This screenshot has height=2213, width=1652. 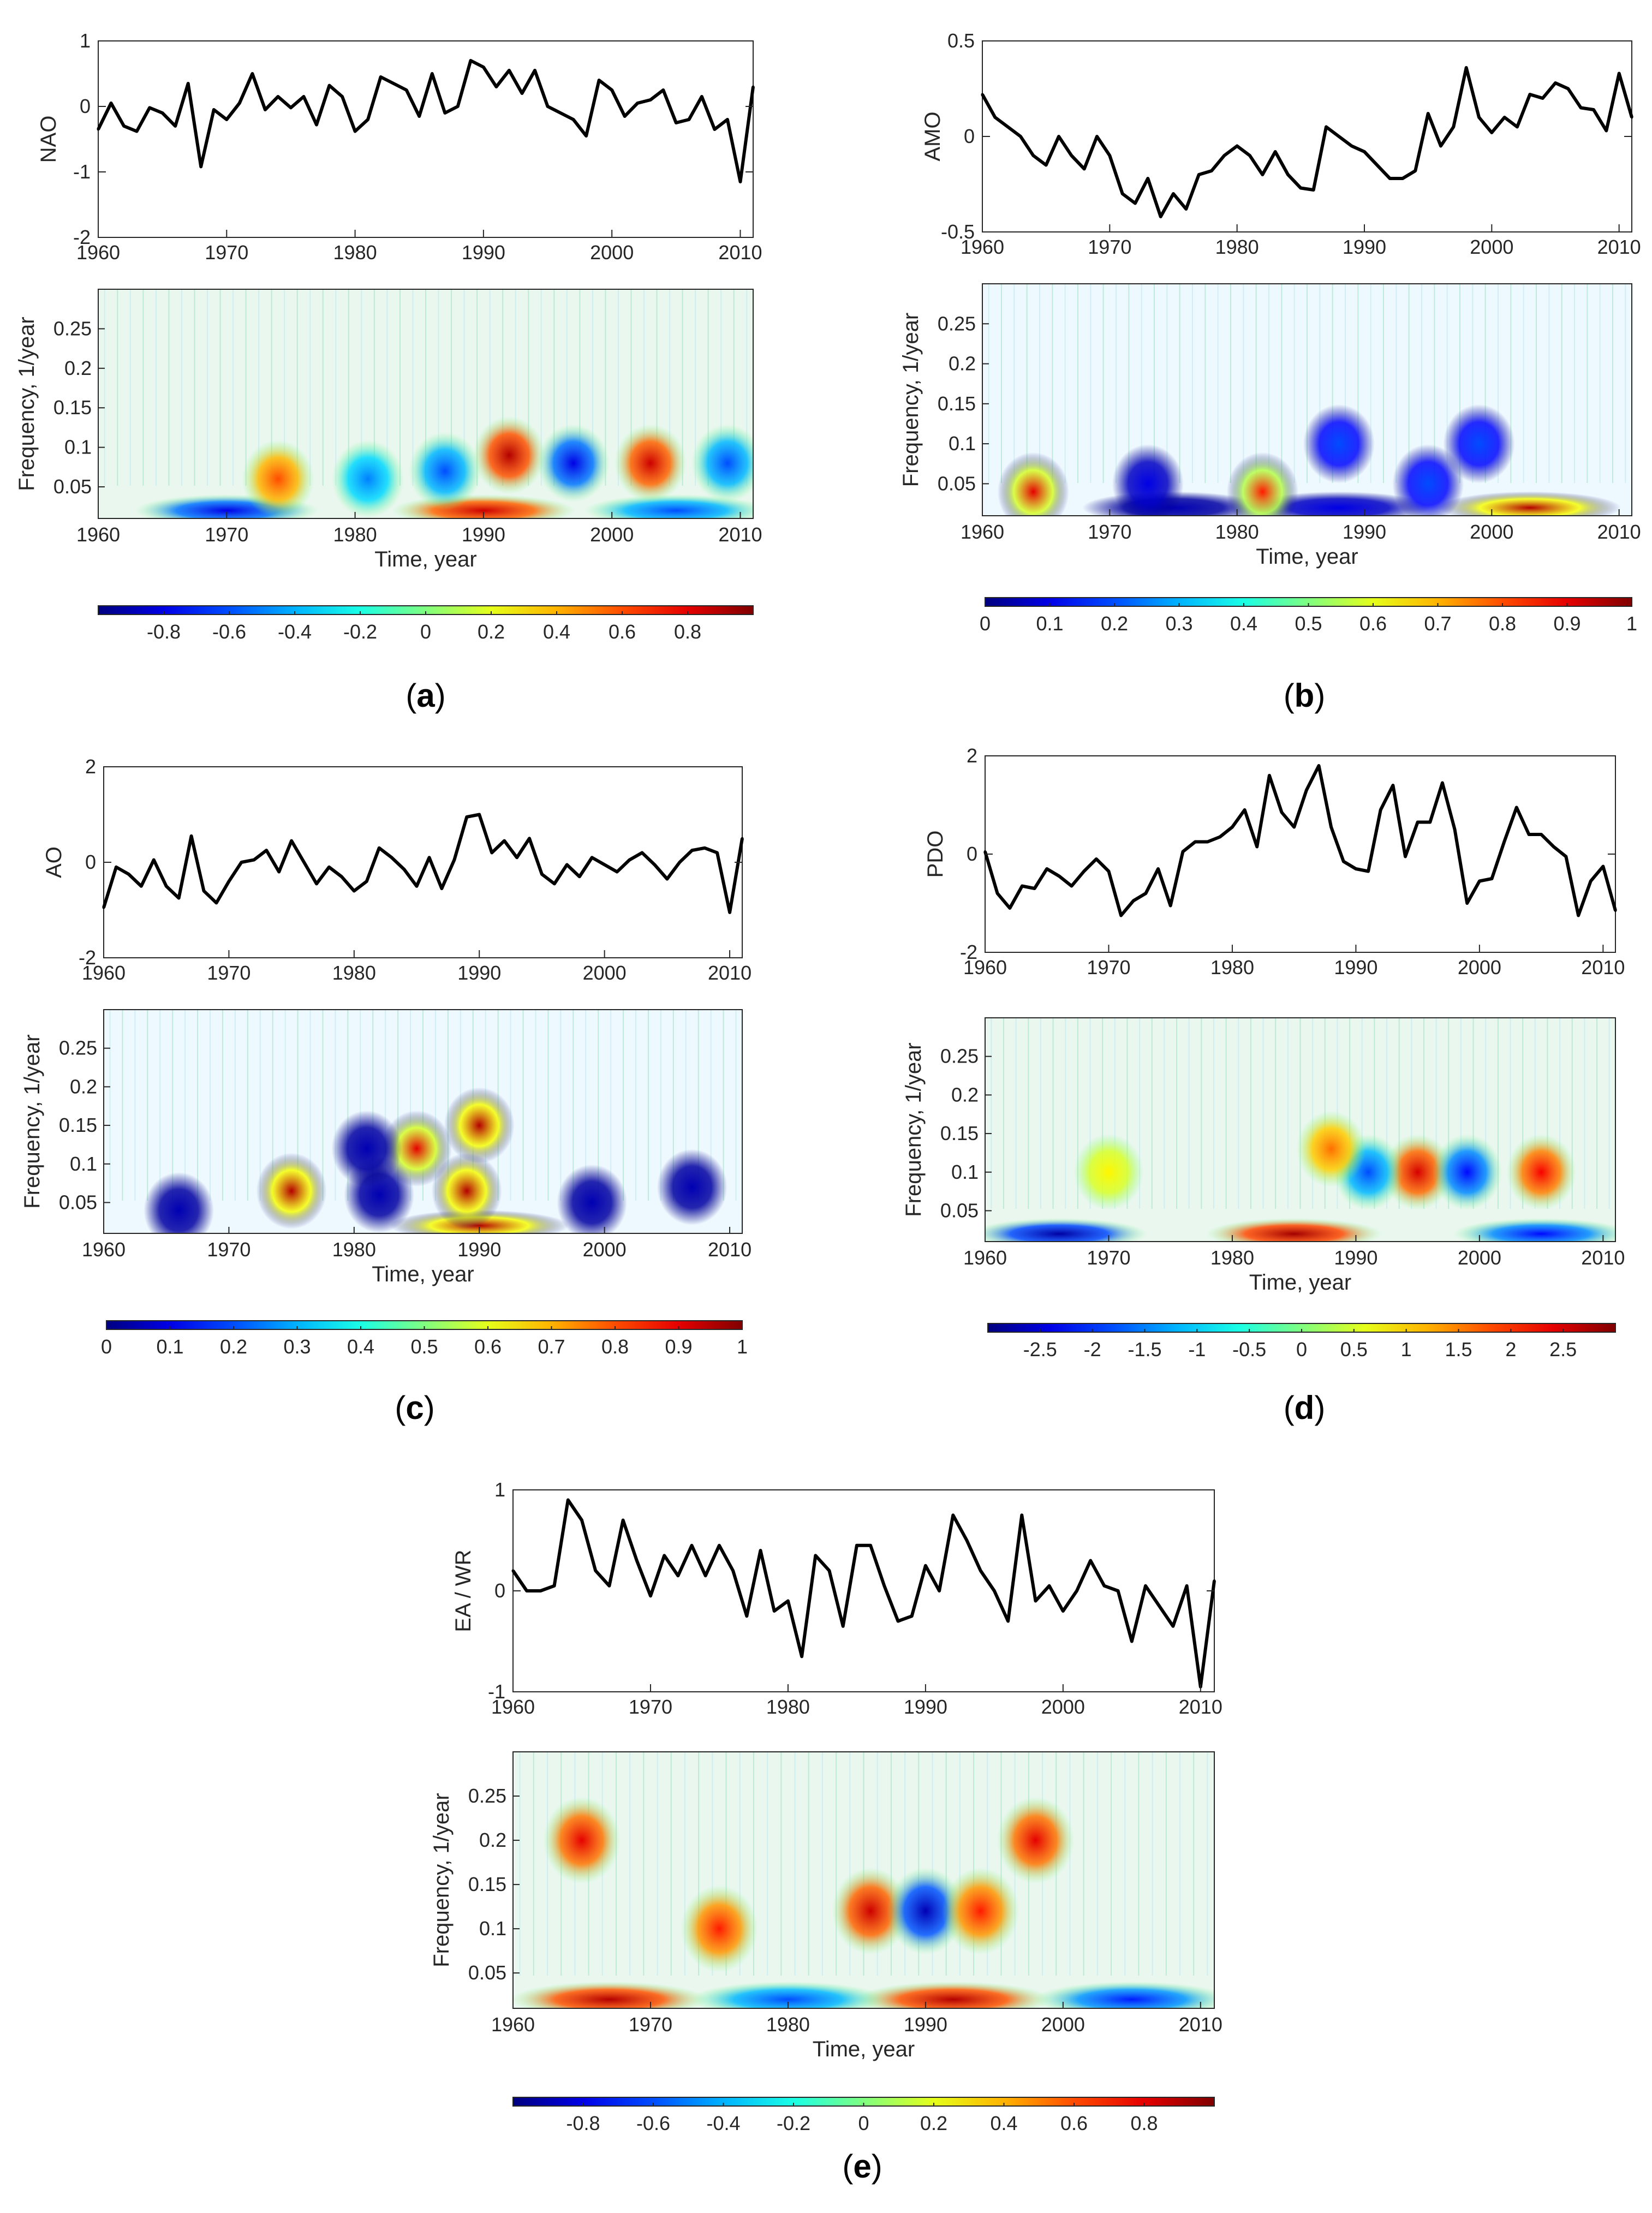 What do you see at coordinates (491, 632) in the screenshot?
I see `colorbar-tick-label: 0.2` at bounding box center [491, 632].